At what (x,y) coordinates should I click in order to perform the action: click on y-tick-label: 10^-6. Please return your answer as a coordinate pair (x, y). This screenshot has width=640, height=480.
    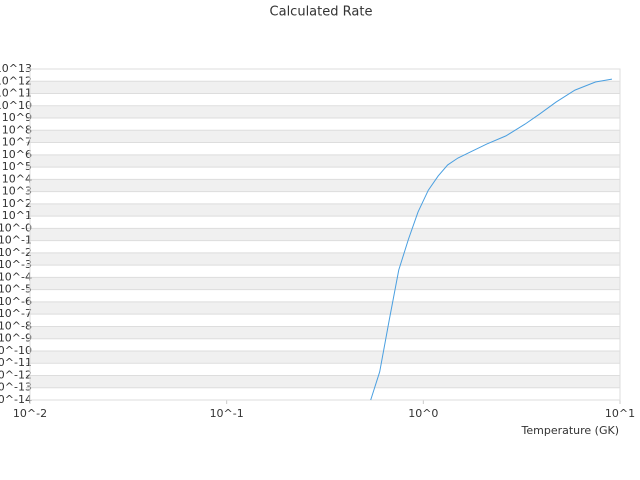
    Looking at the image, I should click on (16, 301).